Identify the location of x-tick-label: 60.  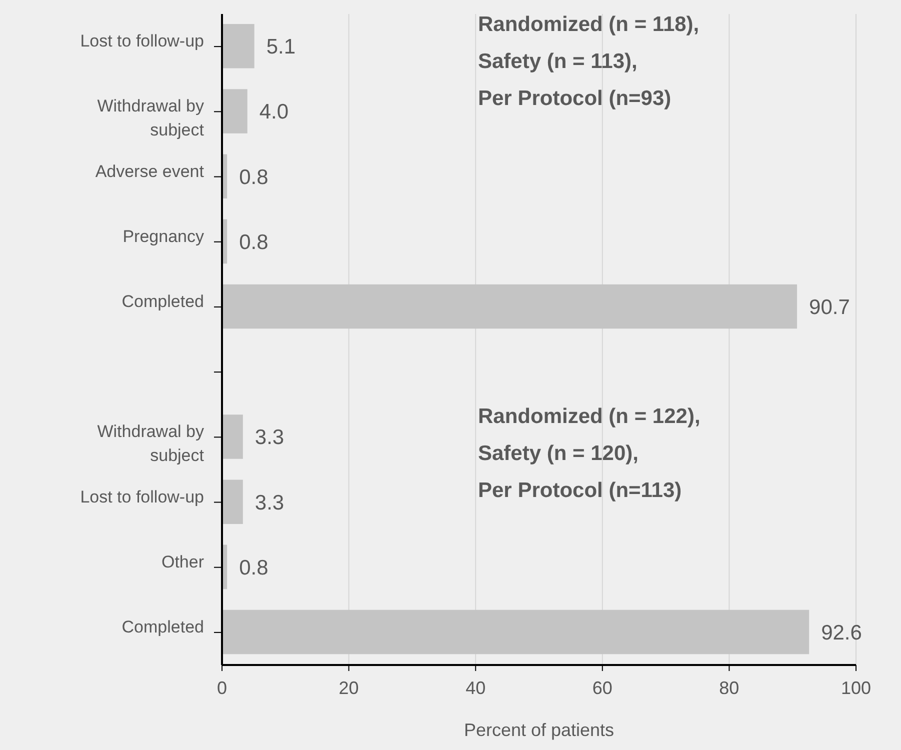
(602, 688).